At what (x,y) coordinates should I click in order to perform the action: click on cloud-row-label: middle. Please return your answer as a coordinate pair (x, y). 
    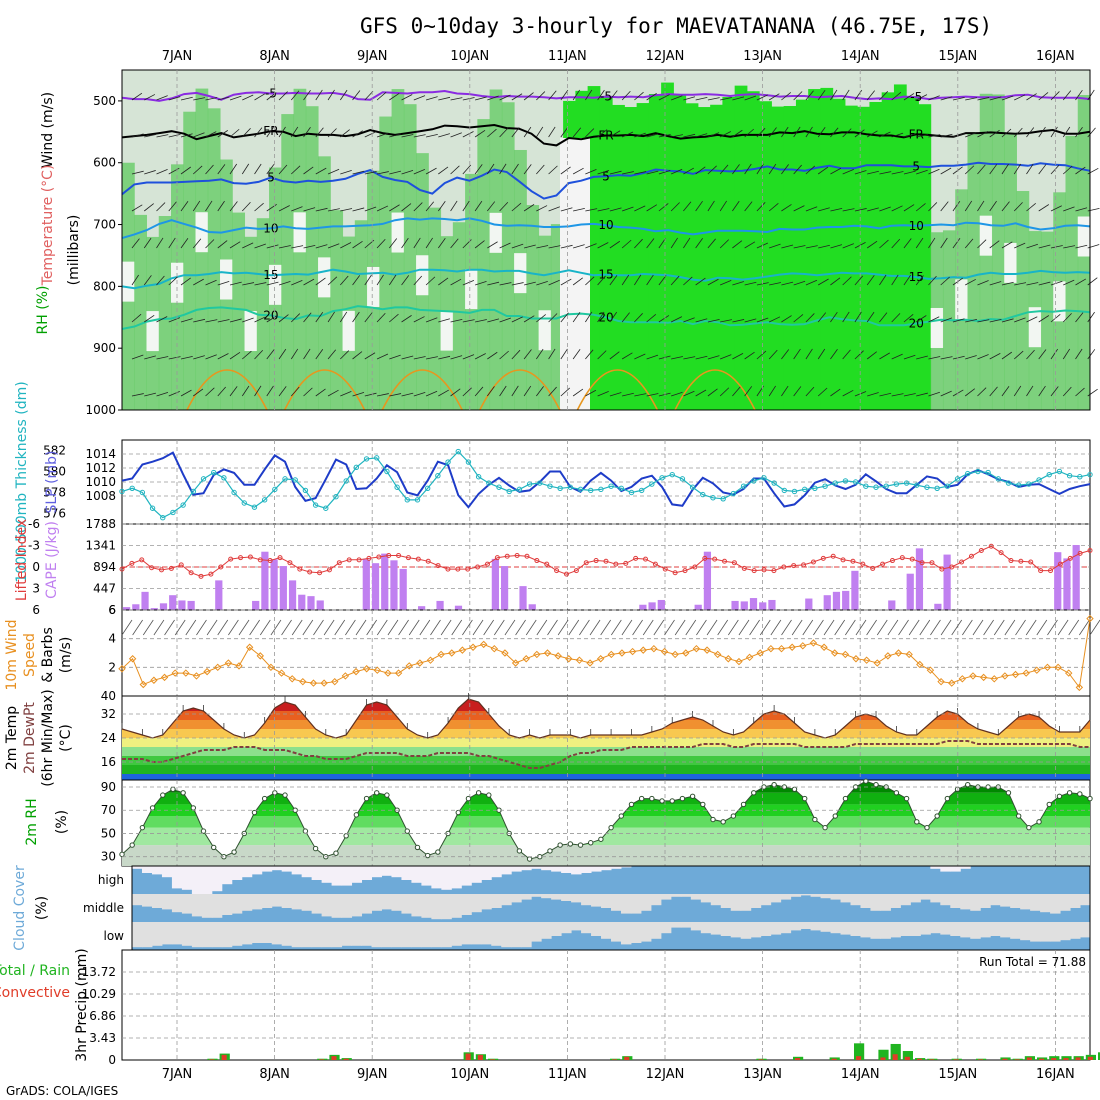
    Looking at the image, I should click on (103, 908).